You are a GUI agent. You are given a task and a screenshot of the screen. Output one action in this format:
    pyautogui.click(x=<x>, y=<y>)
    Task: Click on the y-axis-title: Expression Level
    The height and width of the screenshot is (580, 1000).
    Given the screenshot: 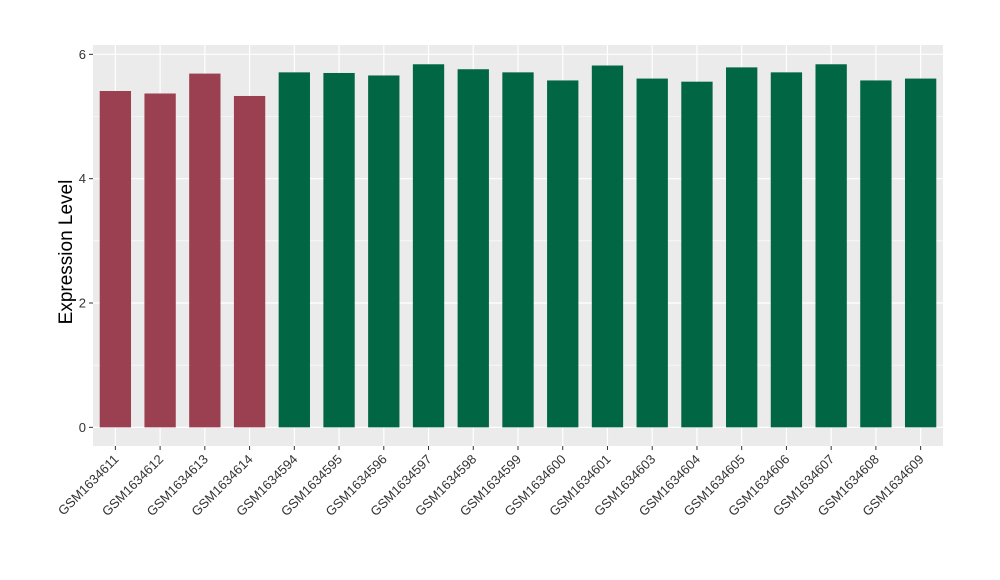 What is the action you would take?
    pyautogui.click(x=66, y=252)
    